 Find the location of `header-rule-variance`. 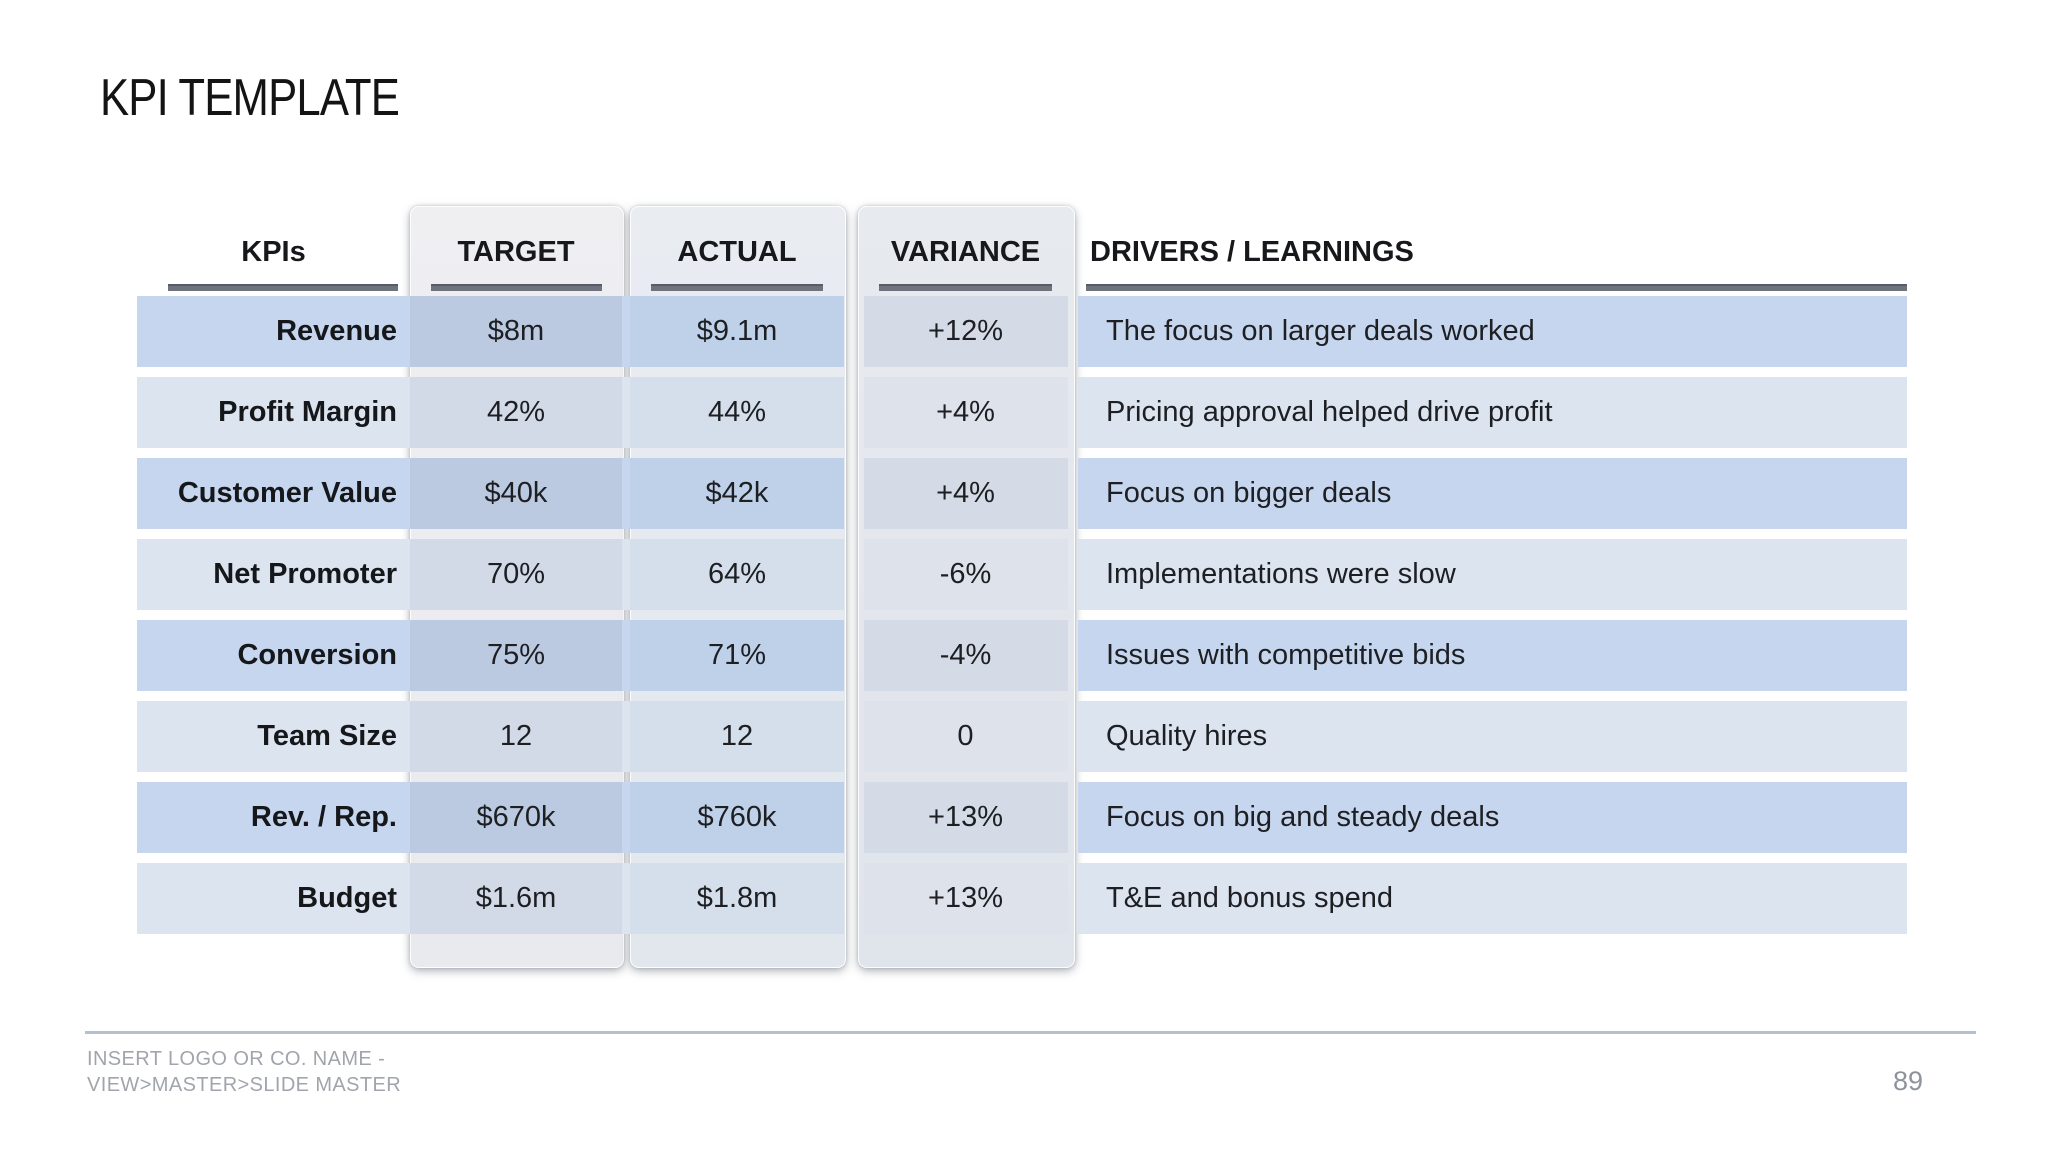

header-rule-variance is located at coordinates (965, 287).